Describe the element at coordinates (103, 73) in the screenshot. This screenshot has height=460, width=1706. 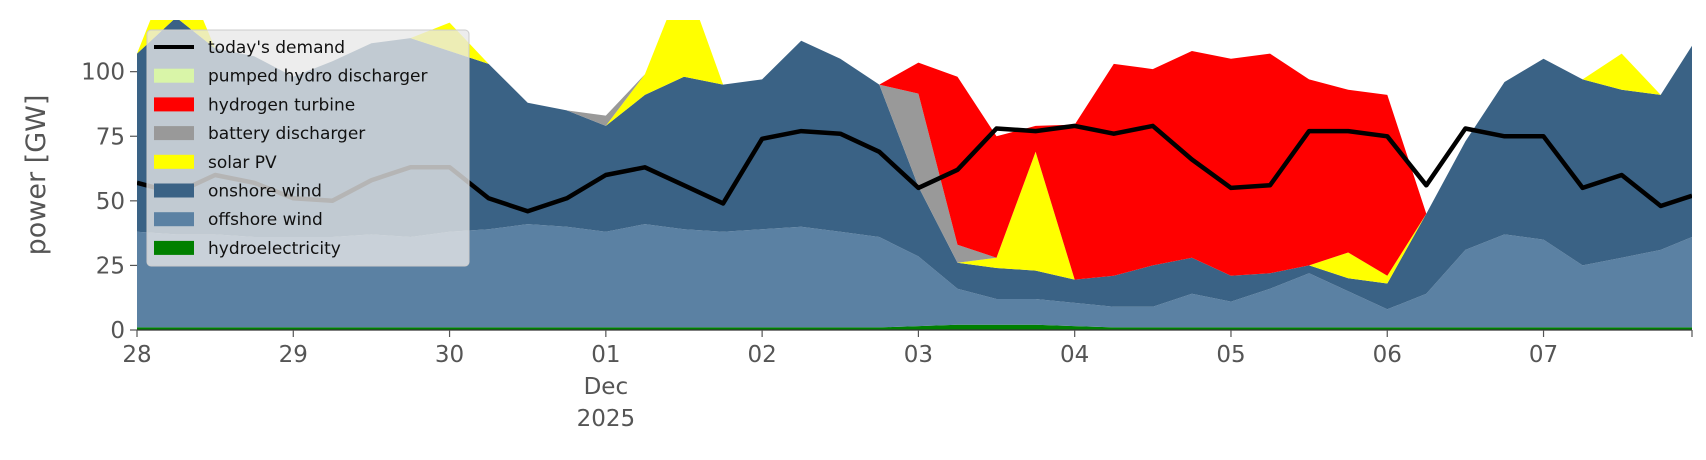
I see `y-tick-label: 100` at that location.